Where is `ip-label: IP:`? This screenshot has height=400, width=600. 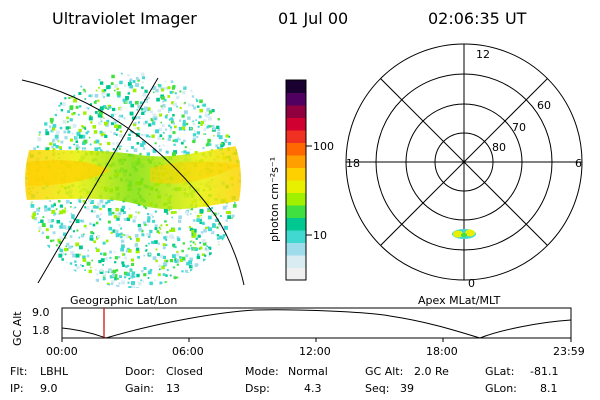 ip-label: IP: is located at coordinates (17, 388).